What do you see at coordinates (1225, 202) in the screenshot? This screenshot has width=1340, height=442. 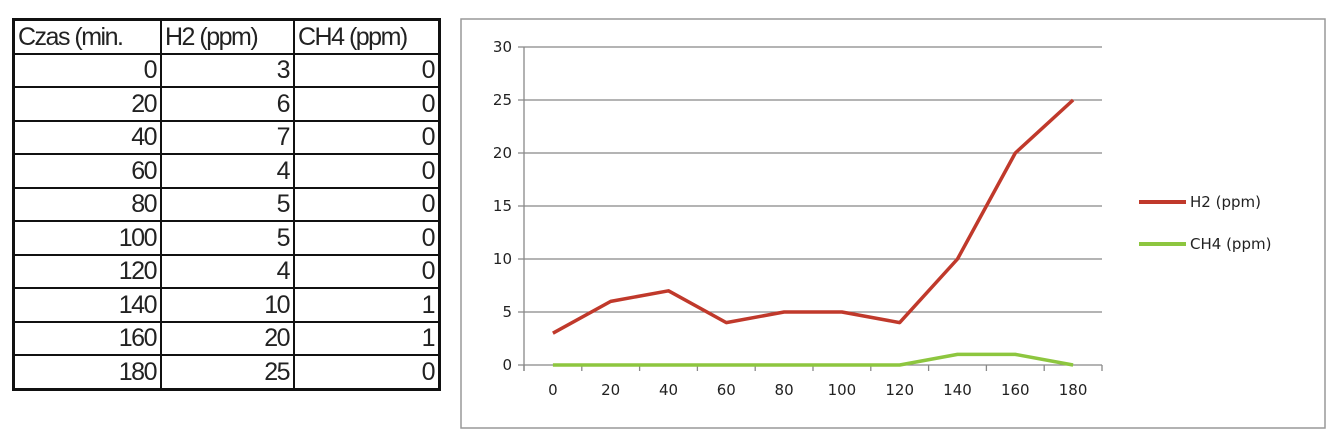 I see `legend-label: H2 (ppm)` at bounding box center [1225, 202].